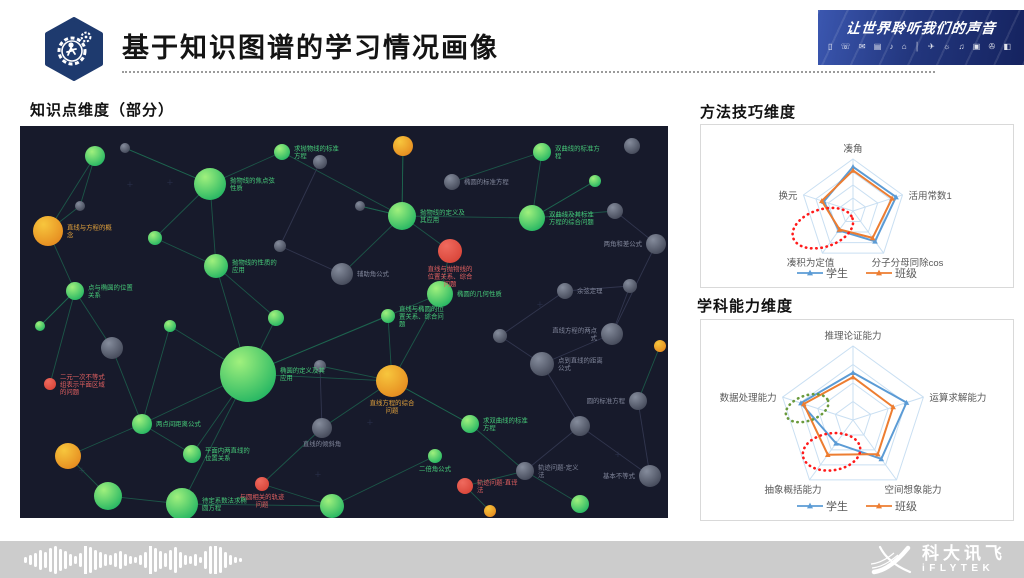 This screenshot has height=578, width=1024. What do you see at coordinates (574, 330) in the screenshot?
I see `svg-text: 直线方程的两点` at bounding box center [574, 330].